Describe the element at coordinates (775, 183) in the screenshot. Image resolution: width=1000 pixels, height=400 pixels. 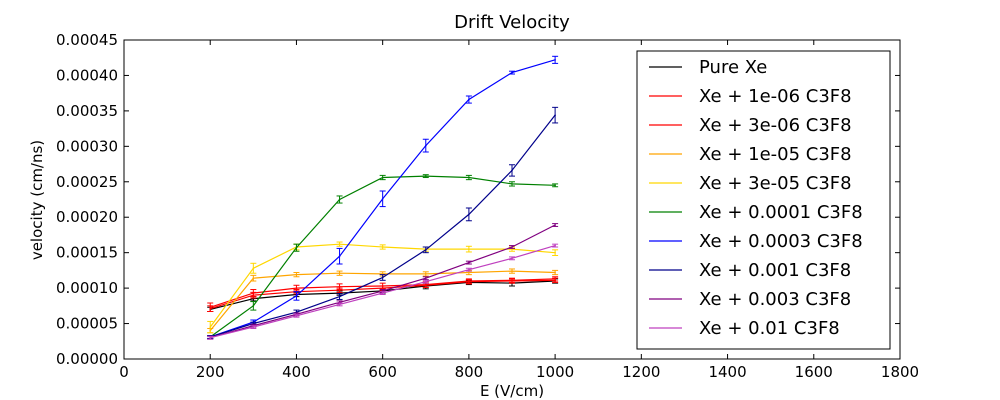
I see `legend-entry: Xe + 3e-05 C3F8` at that location.